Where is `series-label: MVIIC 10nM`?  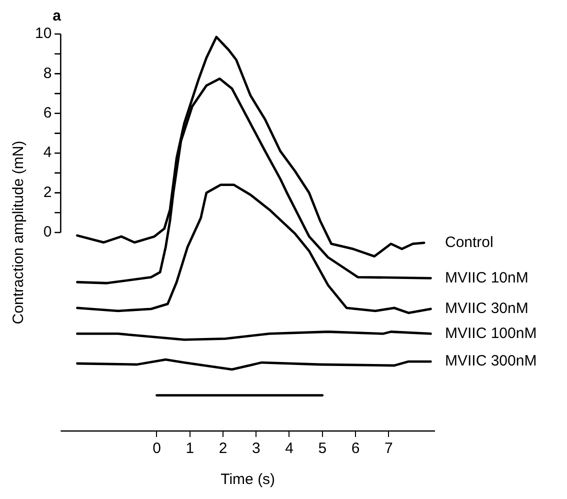 series-label: MVIIC 10nM is located at coordinates (486, 277).